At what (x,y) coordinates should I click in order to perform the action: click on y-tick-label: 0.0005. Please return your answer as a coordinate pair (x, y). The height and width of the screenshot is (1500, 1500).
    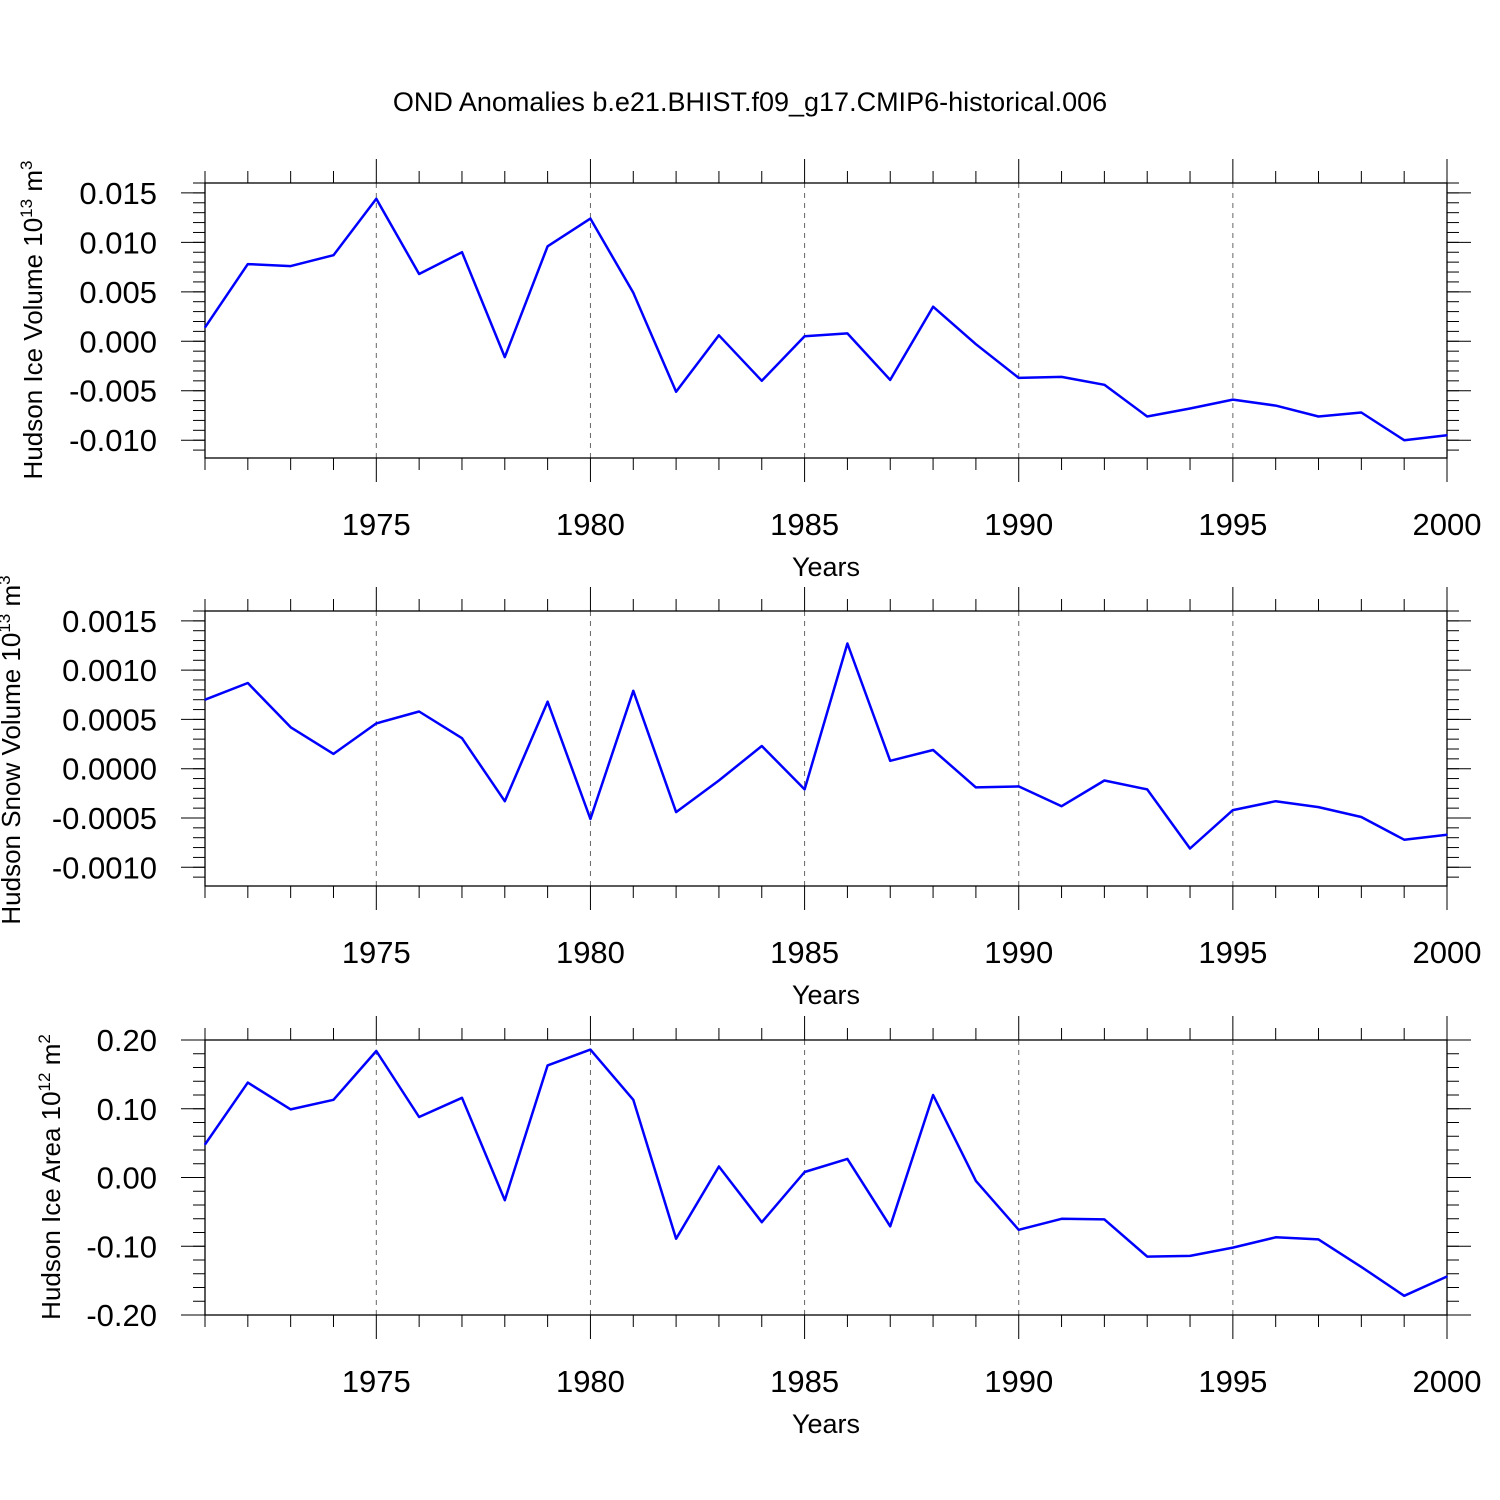
    Looking at the image, I should click on (109, 719).